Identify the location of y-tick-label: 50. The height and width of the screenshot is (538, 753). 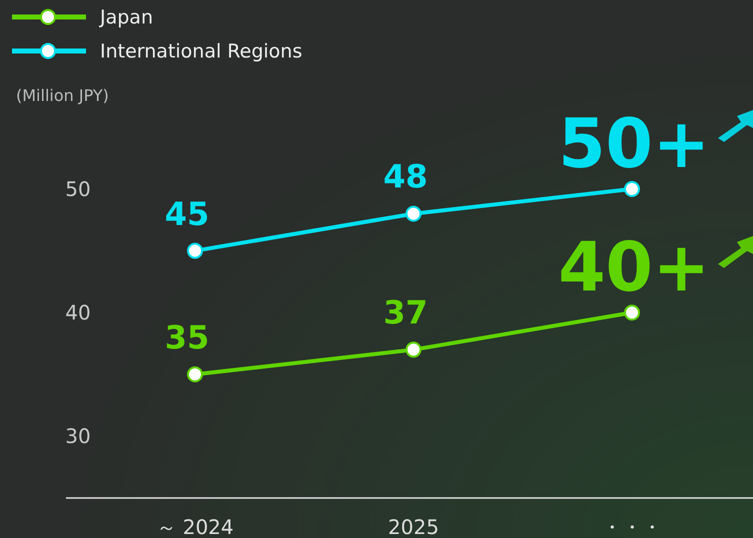
(78, 189).